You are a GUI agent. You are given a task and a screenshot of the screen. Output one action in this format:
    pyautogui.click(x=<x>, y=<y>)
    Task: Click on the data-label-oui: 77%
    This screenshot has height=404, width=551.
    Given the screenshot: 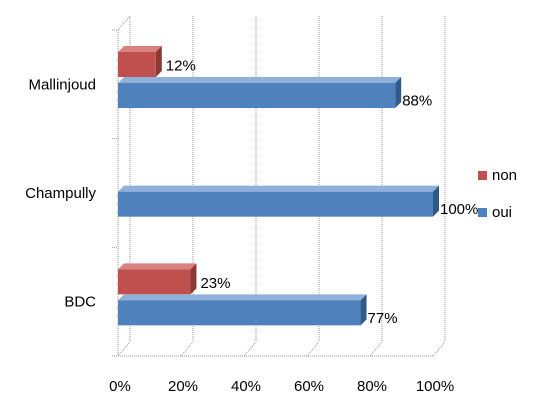 What is the action you would take?
    pyautogui.click(x=383, y=318)
    